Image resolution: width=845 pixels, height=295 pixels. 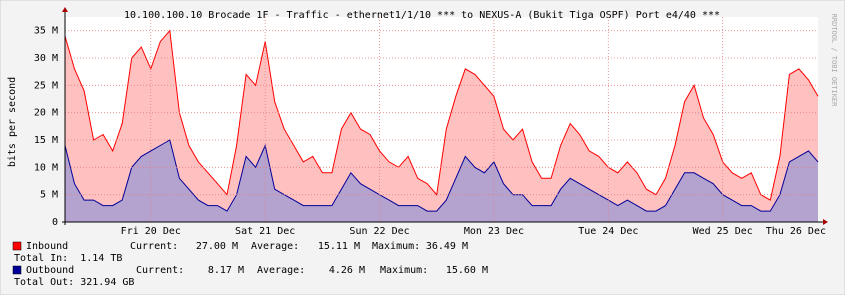 What do you see at coordinates (50, 270) in the screenshot?
I see `legend-label: Outbound` at bounding box center [50, 270].